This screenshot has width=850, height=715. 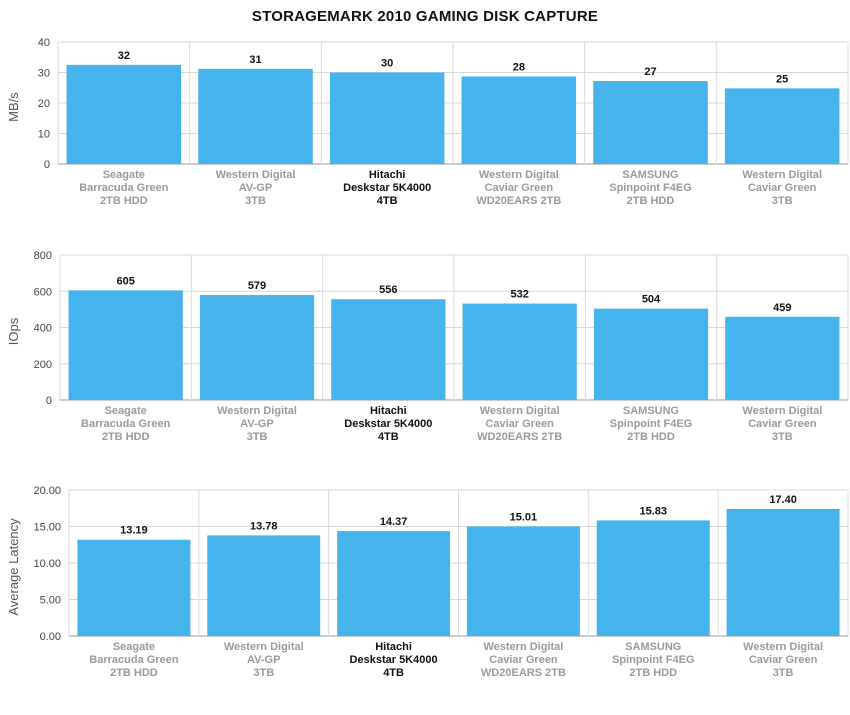 I want to click on data-label: 31, so click(x=255, y=60).